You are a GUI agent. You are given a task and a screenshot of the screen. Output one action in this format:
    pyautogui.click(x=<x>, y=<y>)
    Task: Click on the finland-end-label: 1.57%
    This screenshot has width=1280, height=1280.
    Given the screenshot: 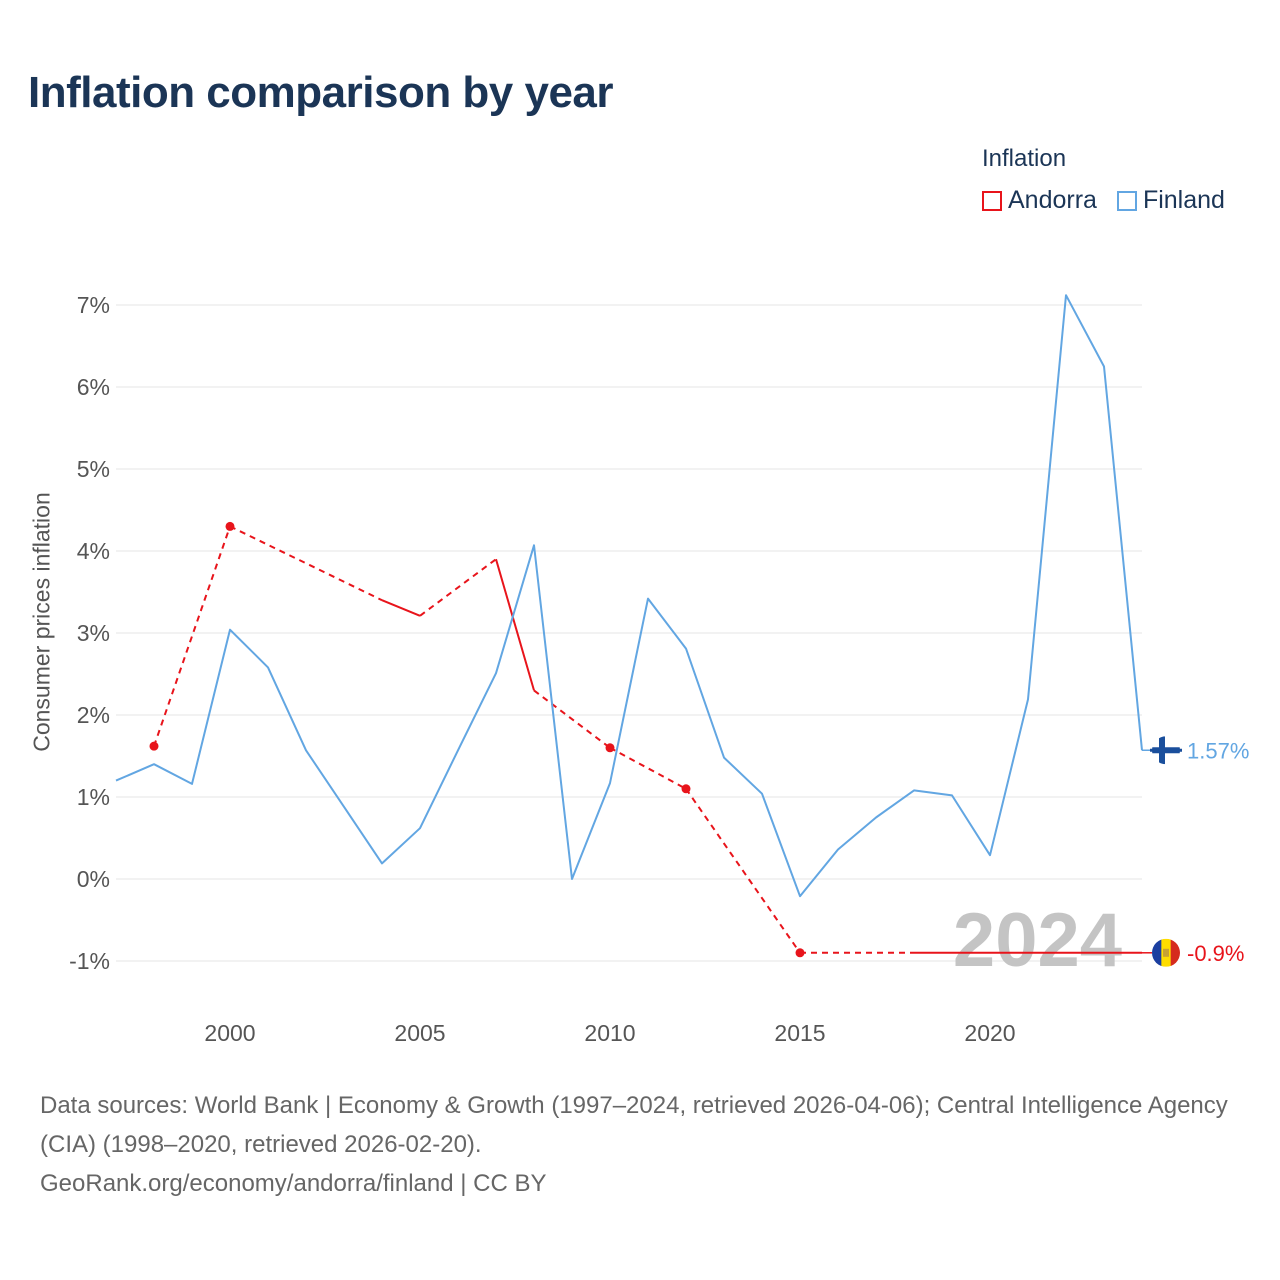 What is the action you would take?
    pyautogui.click(x=1218, y=750)
    